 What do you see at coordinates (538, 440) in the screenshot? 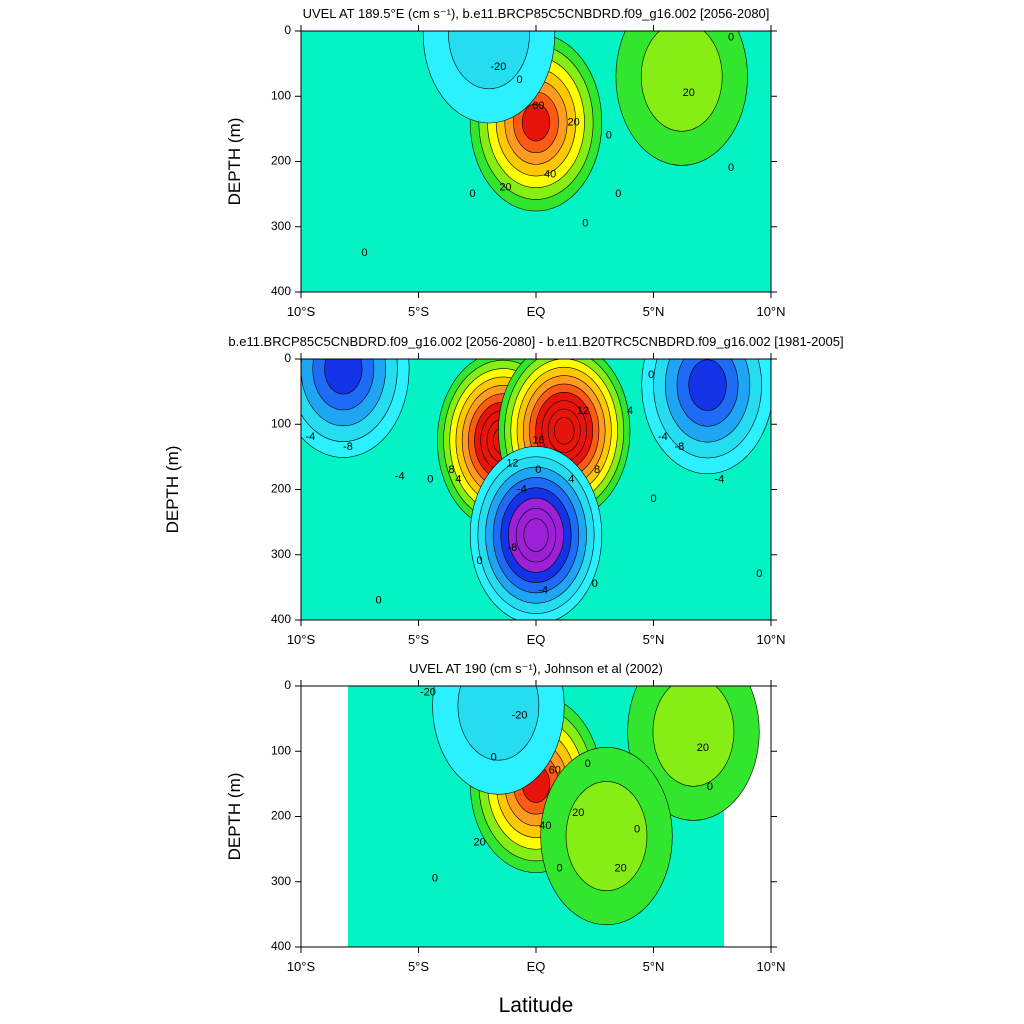
I see `contour-label: 16` at bounding box center [538, 440].